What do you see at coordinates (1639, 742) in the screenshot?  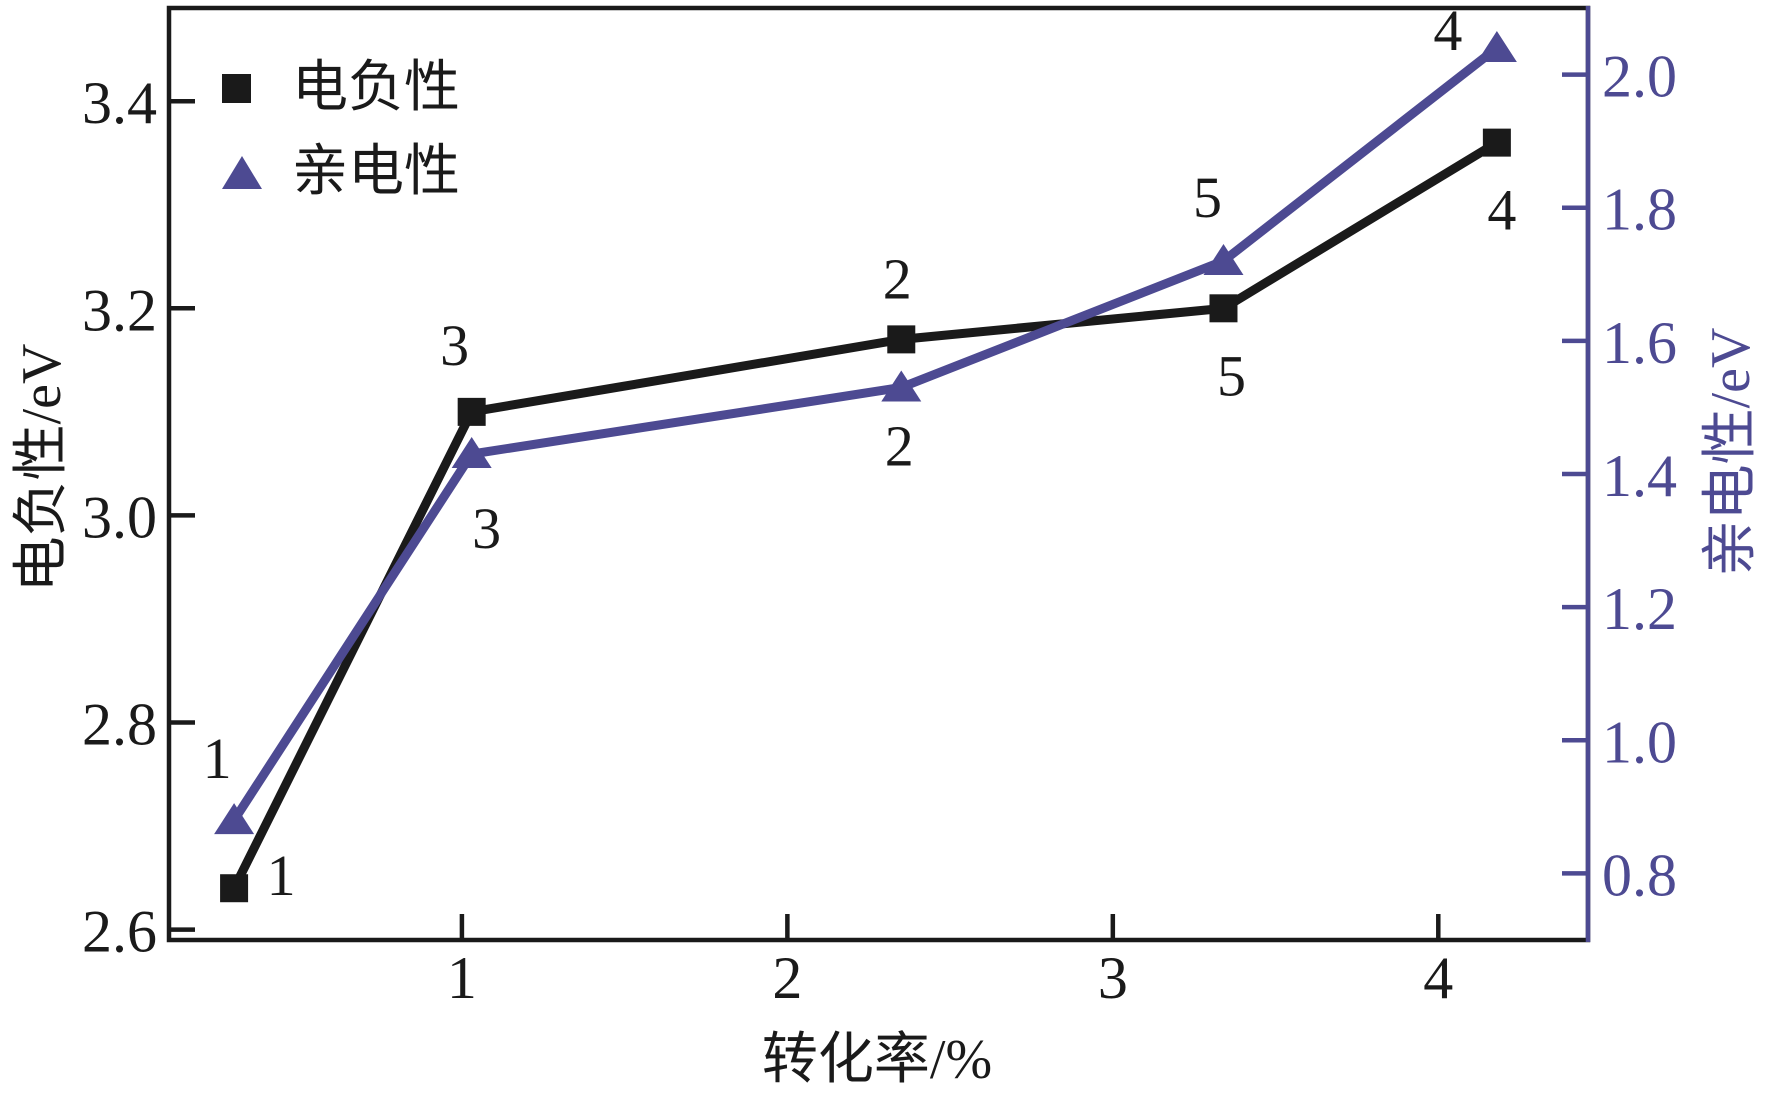 I see `y-right-tick-label: 1.0` at bounding box center [1639, 742].